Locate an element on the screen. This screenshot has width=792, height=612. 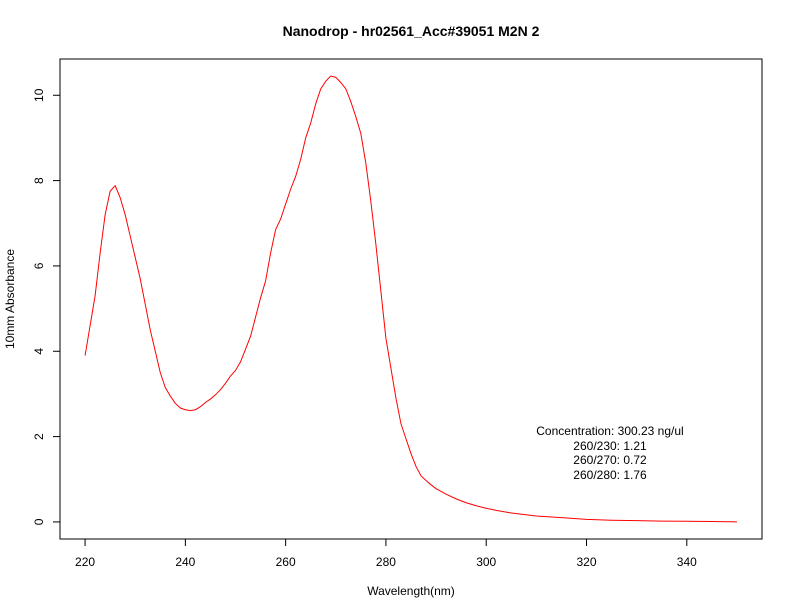
x-tick-label: 260 is located at coordinates (286, 562).